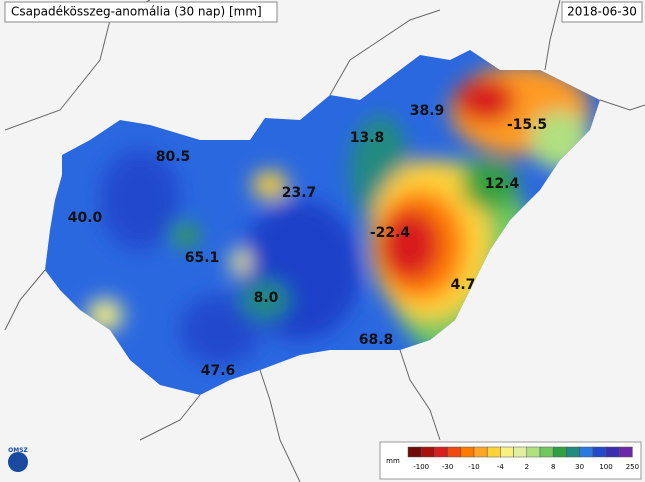 The width and height of the screenshot is (645, 482). Describe the element at coordinates (553, 467) in the screenshot. I see `legend-tick-label: 8` at that location.